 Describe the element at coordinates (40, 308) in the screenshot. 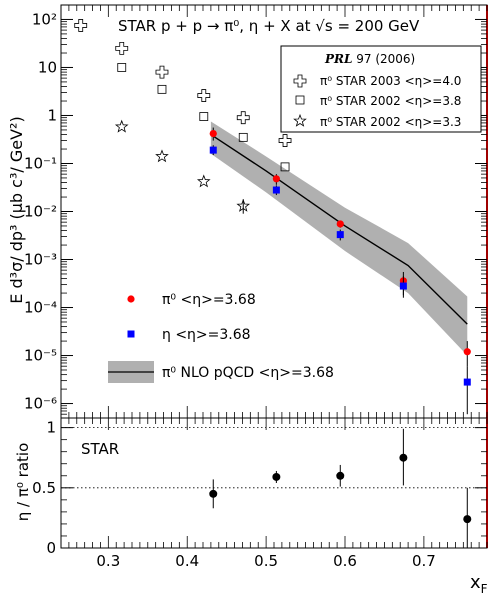

I see `y-tick-label: 10⁻⁴` at that location.